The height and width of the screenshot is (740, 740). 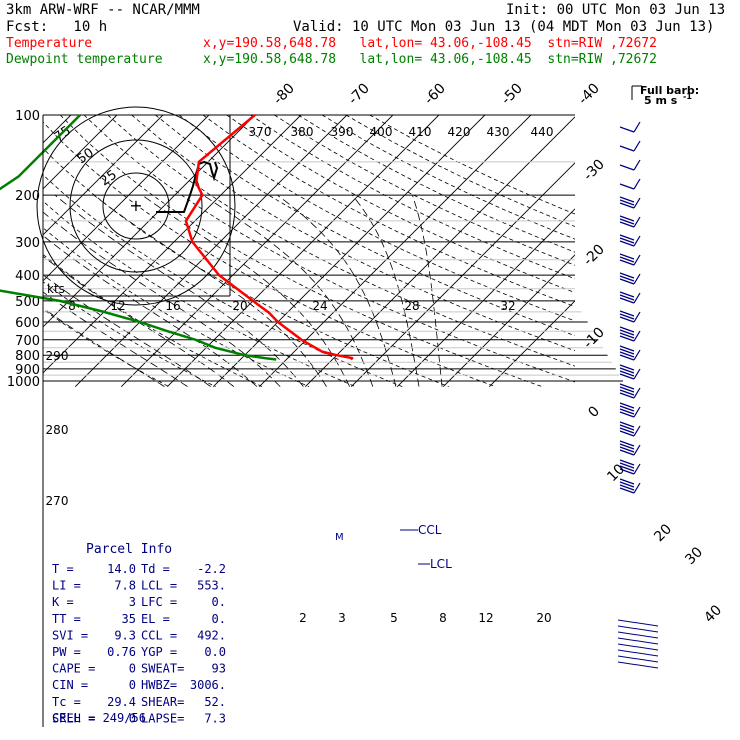 What do you see at coordinates (57, 430) in the screenshot?
I see `theta-label: 280` at bounding box center [57, 430].